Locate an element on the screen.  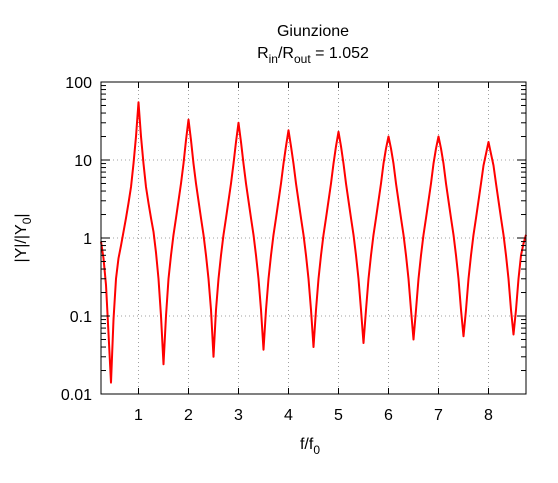
x-tick-label: 1 is located at coordinates (138, 415).